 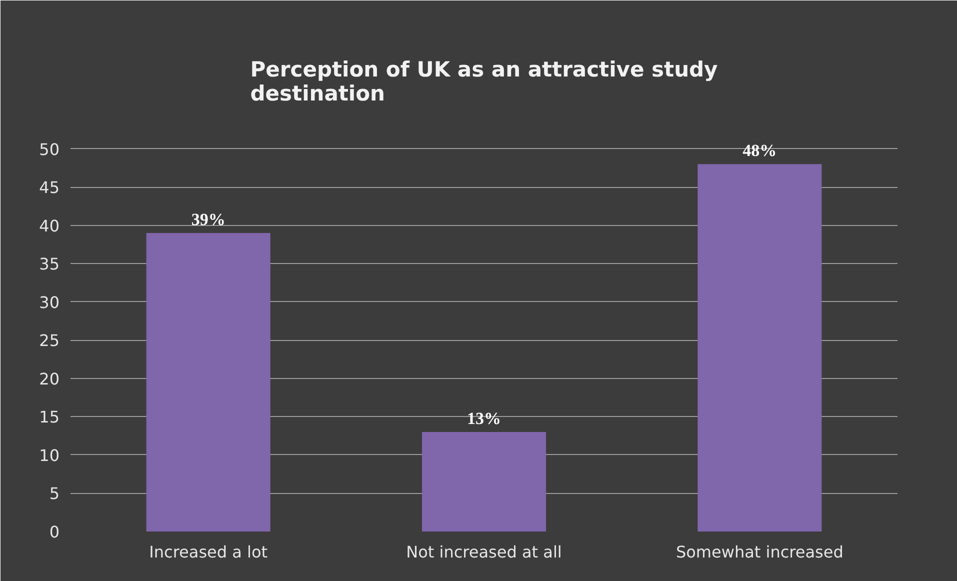 I want to click on data-label: 39%, so click(x=208, y=219).